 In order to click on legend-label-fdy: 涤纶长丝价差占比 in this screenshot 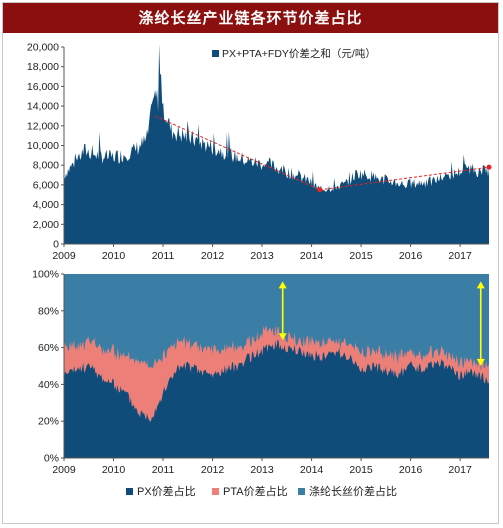, I will do `click(353, 491)`.